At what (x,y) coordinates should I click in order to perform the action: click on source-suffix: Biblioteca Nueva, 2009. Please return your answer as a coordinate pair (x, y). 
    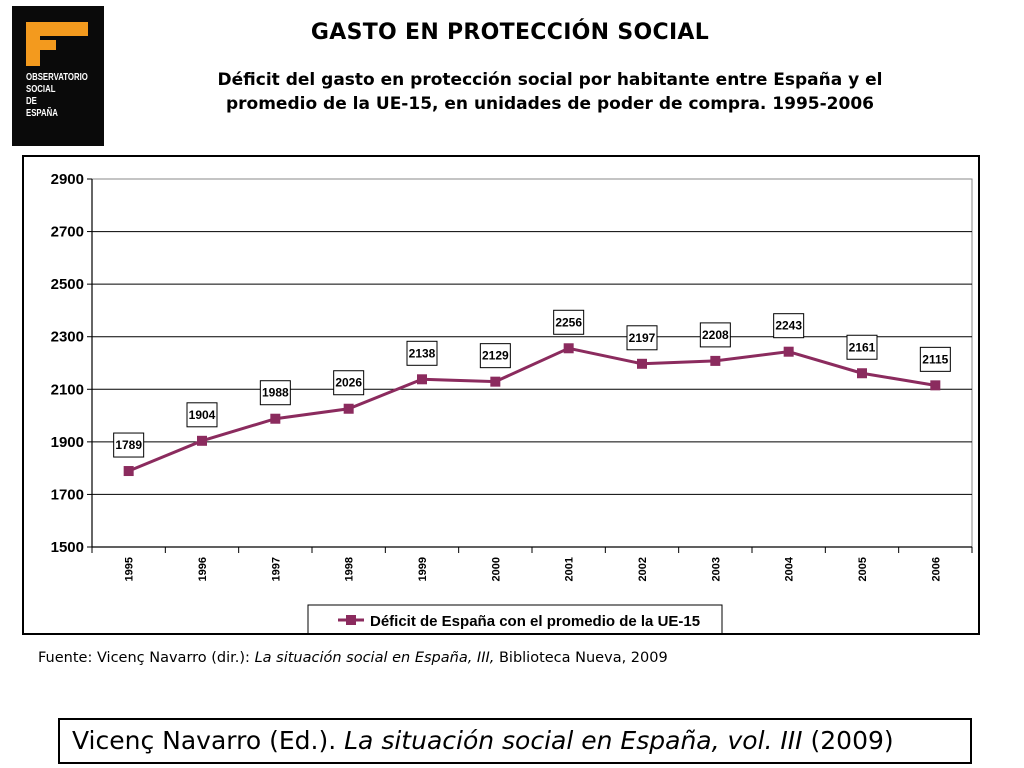
    Looking at the image, I should click on (581, 658).